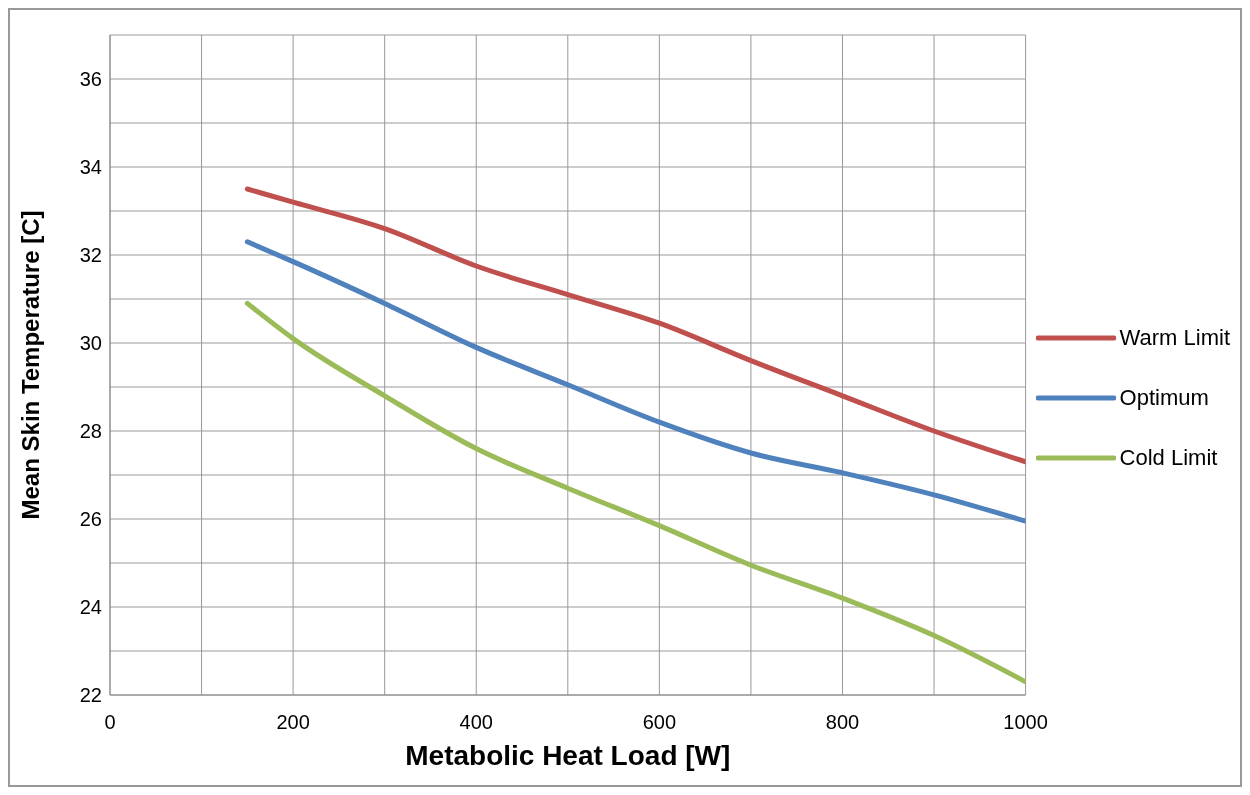 Image resolution: width=1250 pixels, height=795 pixels. Describe the element at coordinates (568, 755) in the screenshot. I see `x-axis-title: Metabolic Heat Load [W]` at that location.